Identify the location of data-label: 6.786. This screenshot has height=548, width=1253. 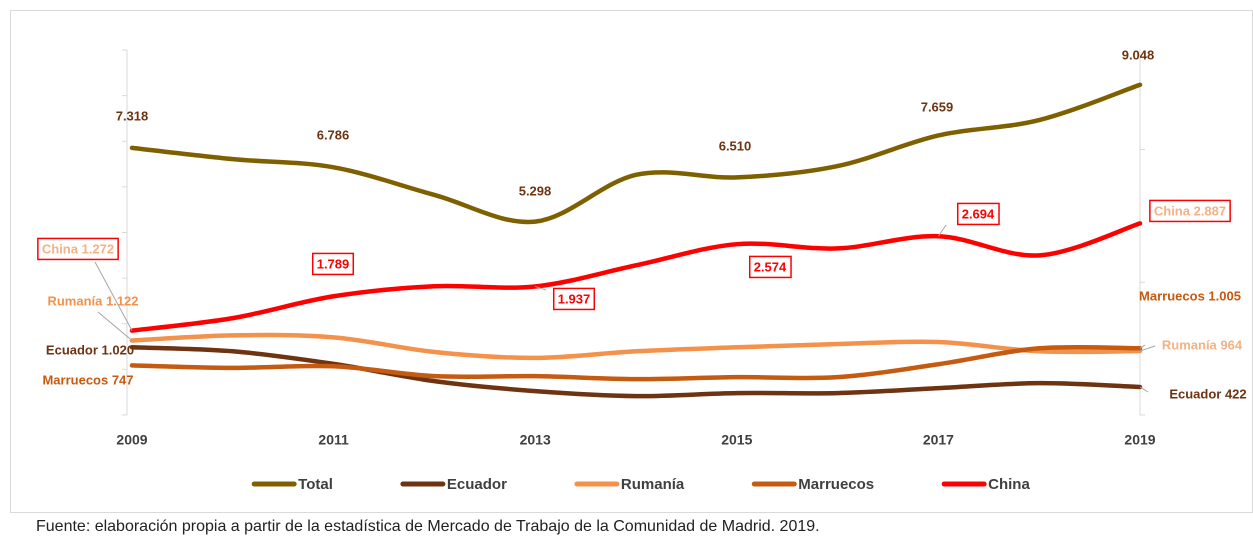
(333, 134).